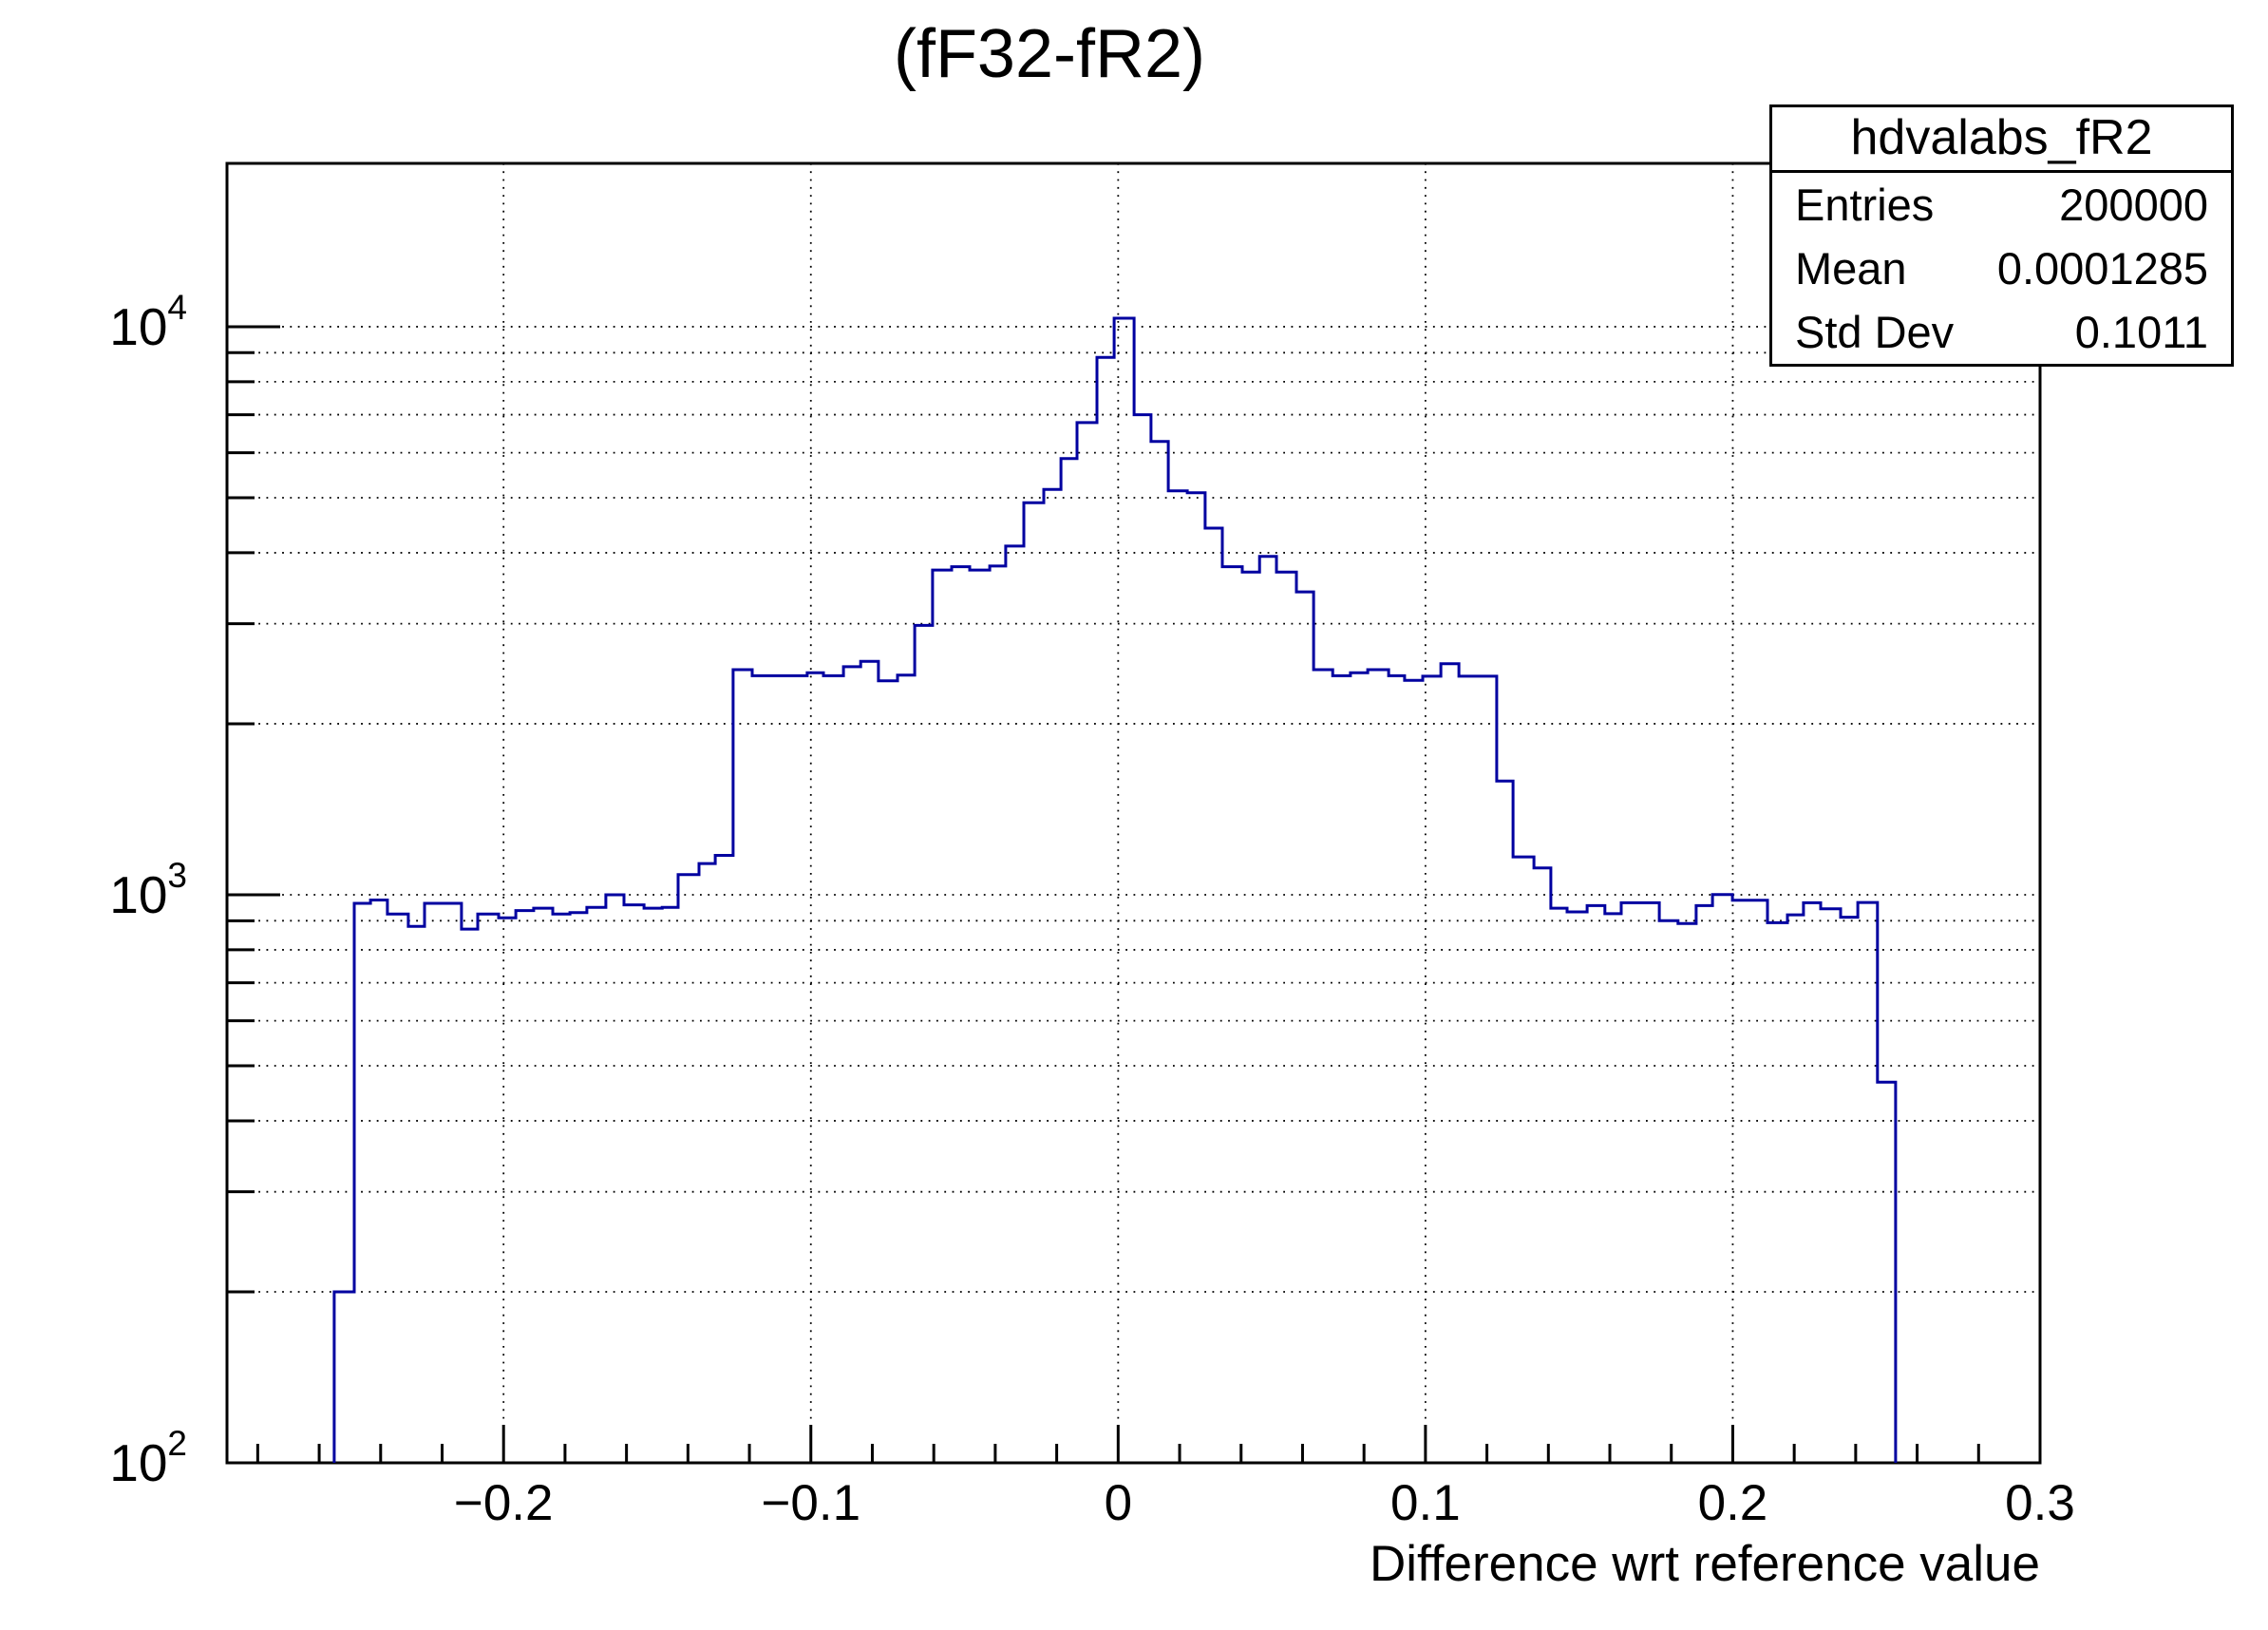 Image resolution: width=2268 pixels, height=1630 pixels. What do you see at coordinates (2001, 140) in the screenshot?
I see `stats-box-title: hdvalabs_fR2` at bounding box center [2001, 140].